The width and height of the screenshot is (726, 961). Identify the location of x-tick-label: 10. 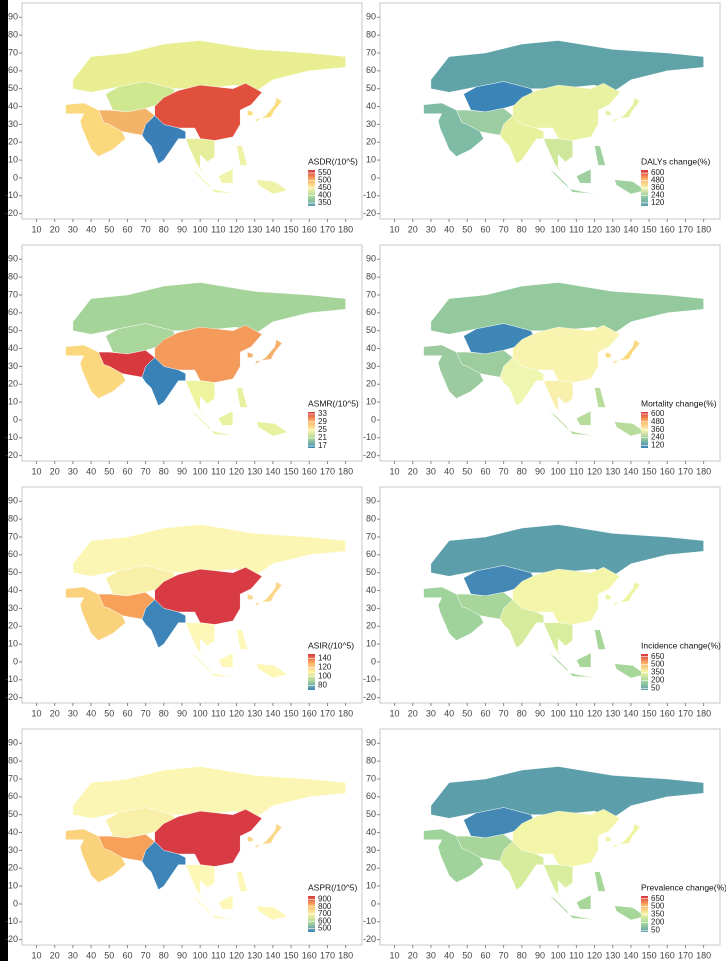
(37, 229).